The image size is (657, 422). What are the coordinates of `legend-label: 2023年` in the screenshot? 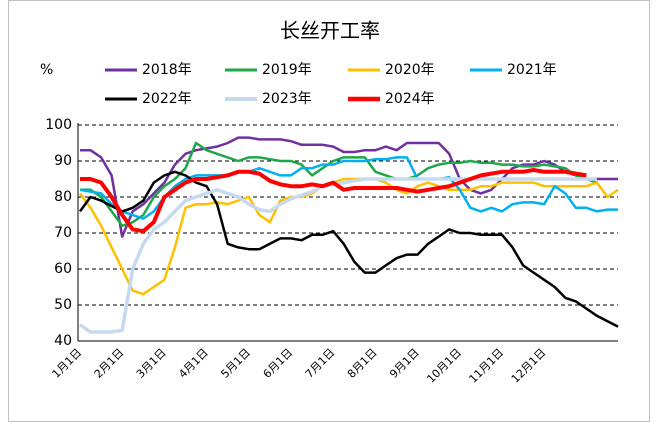 It's located at (287, 99).